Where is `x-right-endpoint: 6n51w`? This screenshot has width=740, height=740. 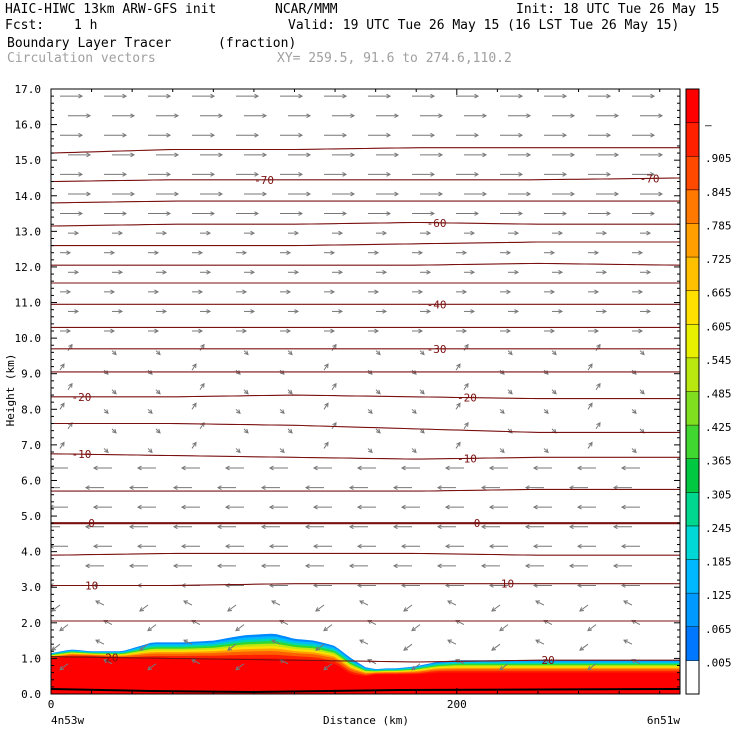 x-right-endpoint: 6n51w is located at coordinates (663, 720).